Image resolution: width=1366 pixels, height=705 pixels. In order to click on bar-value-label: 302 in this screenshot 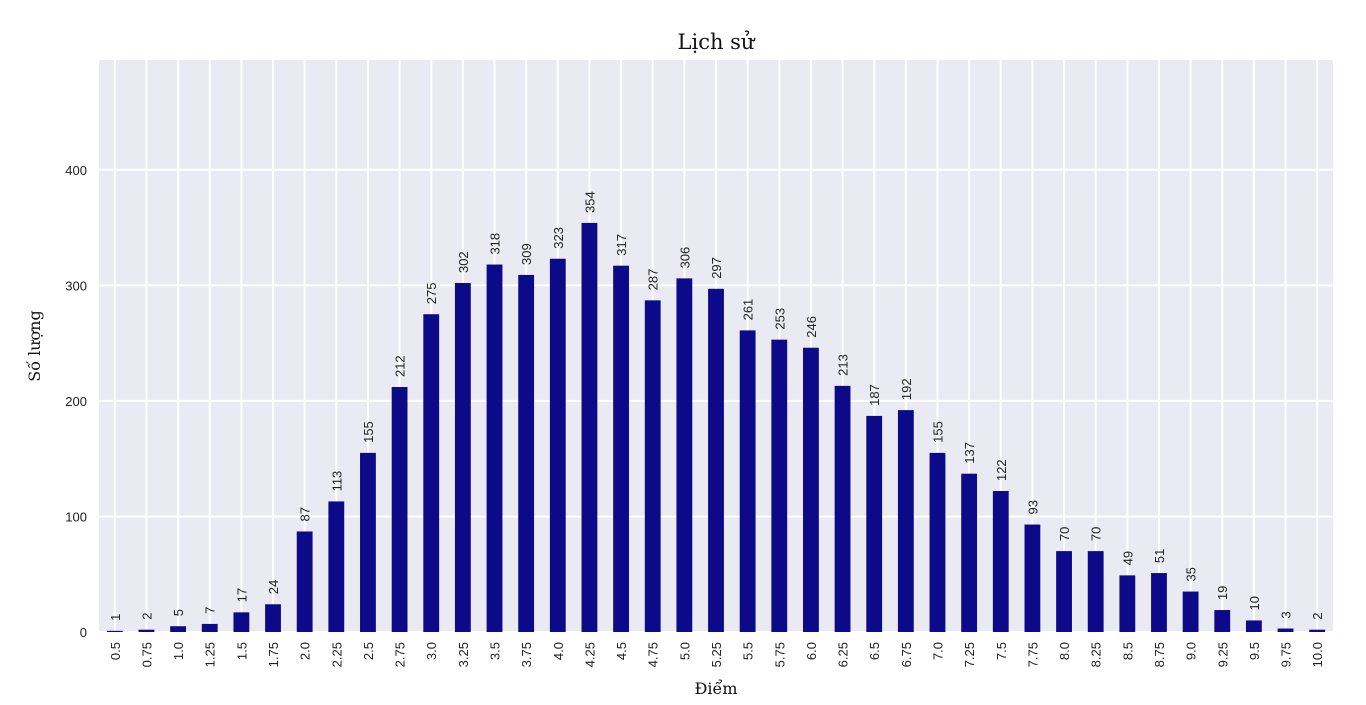, I will do `click(463, 262)`.